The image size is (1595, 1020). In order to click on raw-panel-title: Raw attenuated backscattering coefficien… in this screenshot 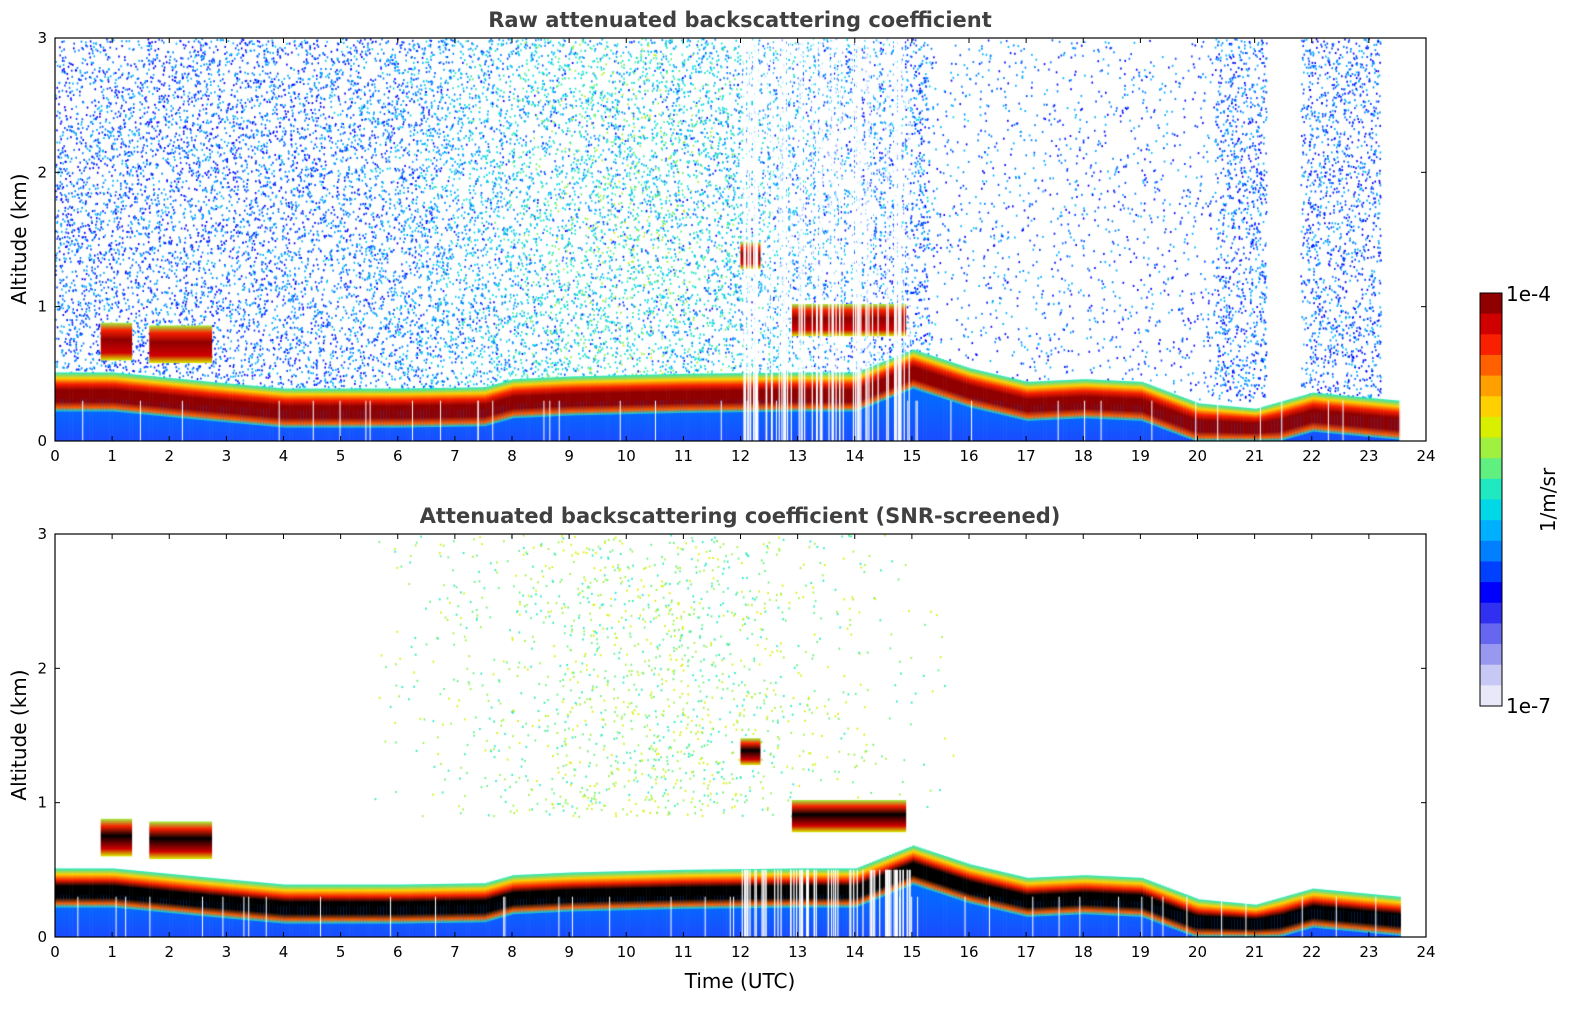, I will do `click(740, 20)`.